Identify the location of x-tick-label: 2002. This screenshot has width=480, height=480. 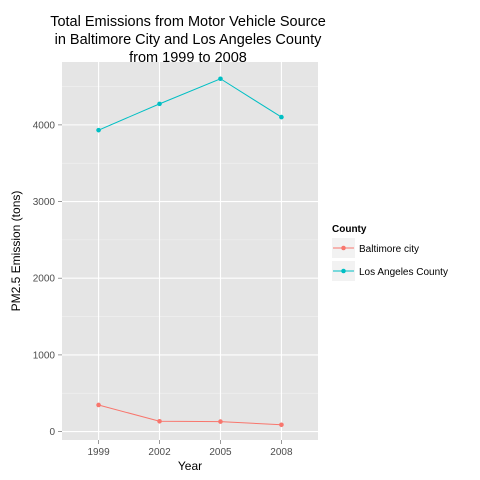
(159, 452).